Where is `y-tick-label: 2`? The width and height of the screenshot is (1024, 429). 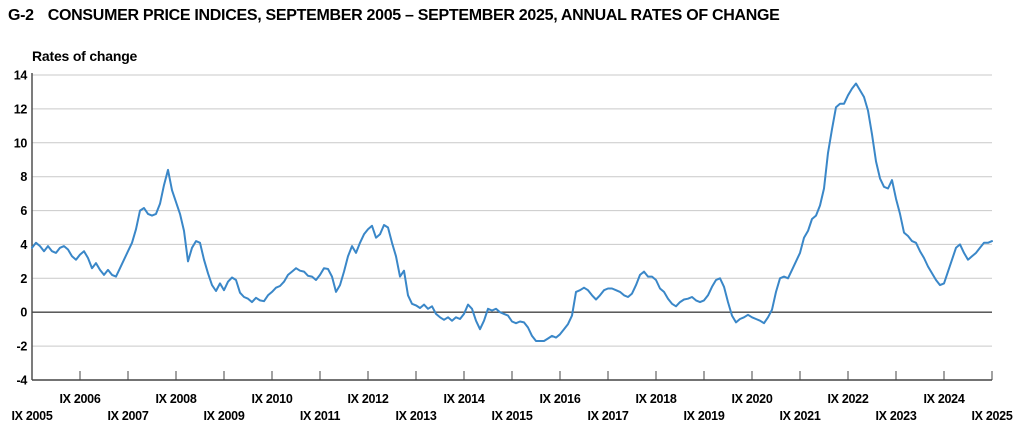
y-tick-label: 2 is located at coordinates (23, 279).